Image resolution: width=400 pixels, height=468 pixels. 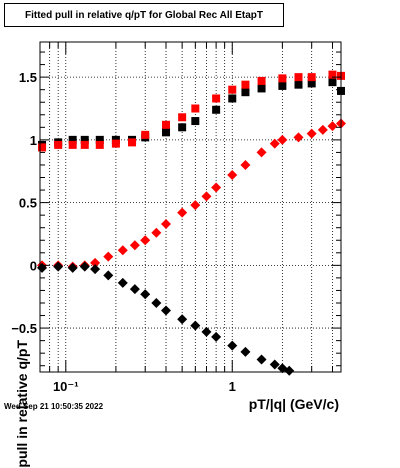 What do you see at coordinates (28, 203) in the screenshot?
I see `y-tick-label: 0.5` at bounding box center [28, 203].